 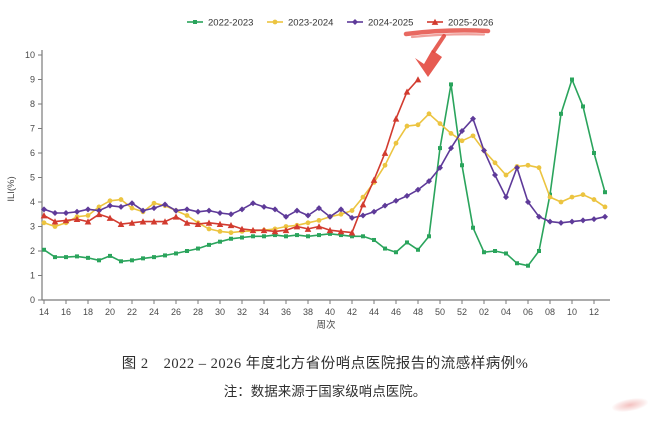 What do you see at coordinates (439, 43) in the screenshot?
I see `hand-drawn-arrow-tail` at bounding box center [439, 43].